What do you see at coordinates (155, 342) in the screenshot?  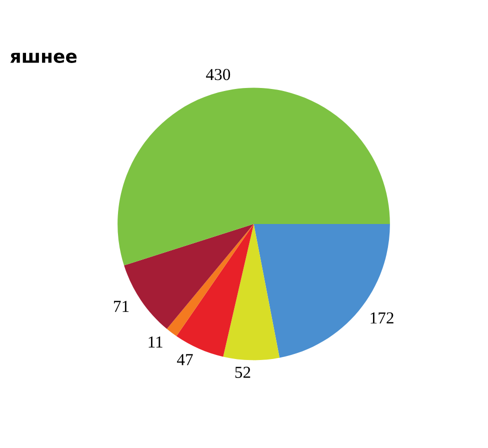 I see `data-label: 11` at bounding box center [155, 342].